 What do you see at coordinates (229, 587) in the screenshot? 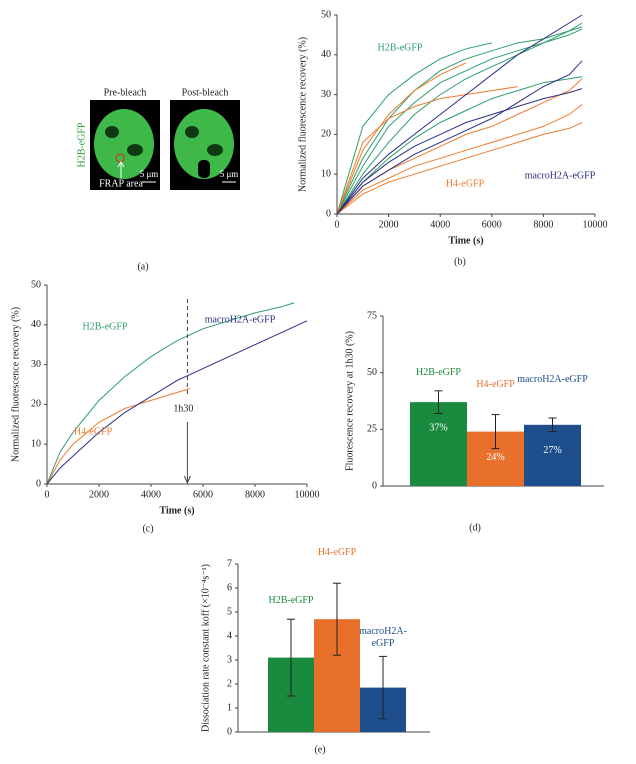
I see `y-tick-label: 6` at bounding box center [229, 587].